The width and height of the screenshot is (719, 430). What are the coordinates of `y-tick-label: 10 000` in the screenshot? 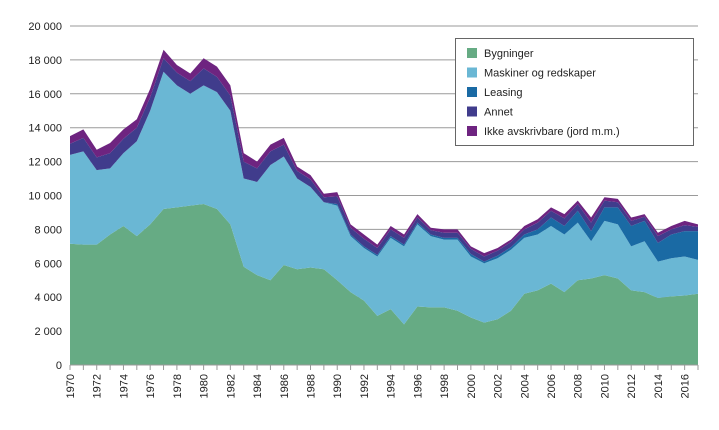 It's located at (45, 197).